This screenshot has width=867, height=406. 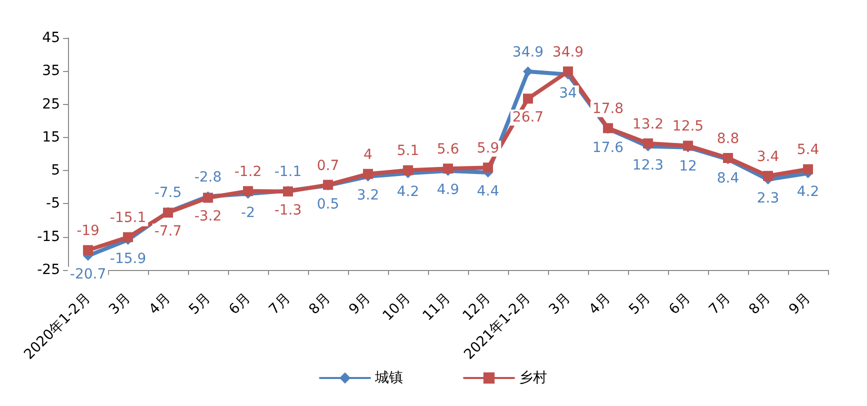 What do you see at coordinates (488, 148) in the screenshot?
I see `data-label: 5.9` at bounding box center [488, 148].